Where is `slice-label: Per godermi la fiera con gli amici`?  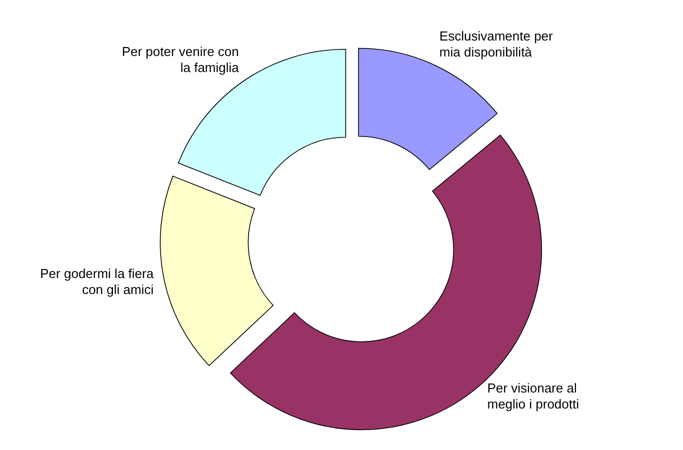 slice-label: Per godermi la fiera con gli amici is located at coordinates (97, 282).